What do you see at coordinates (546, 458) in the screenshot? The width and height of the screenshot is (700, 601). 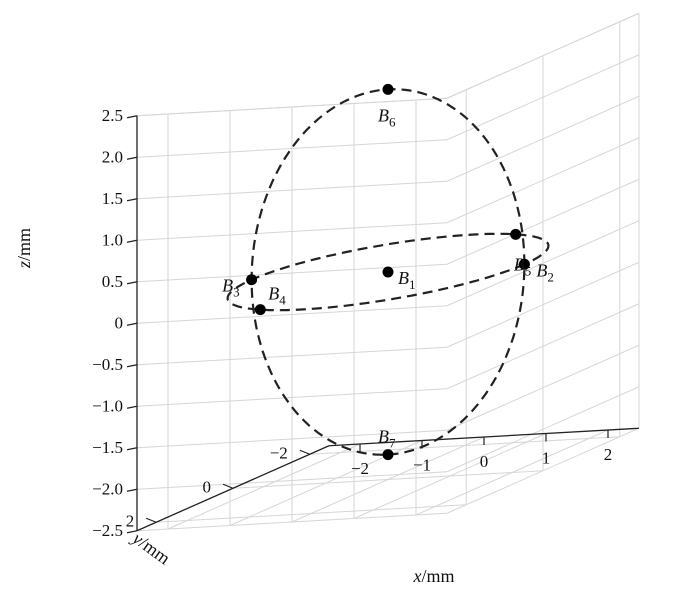 I see `x-tick-label: 1` at bounding box center [546, 458].